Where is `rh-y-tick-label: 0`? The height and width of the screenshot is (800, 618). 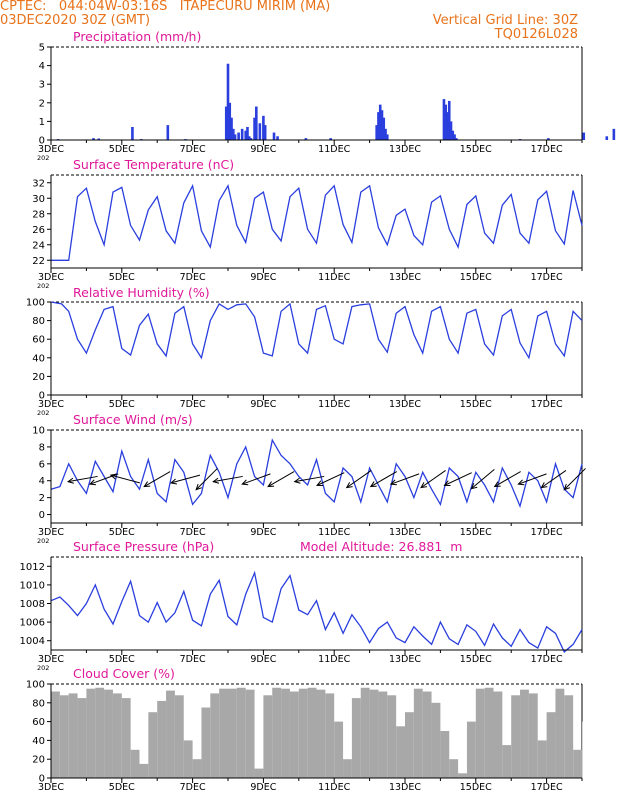 rh-y-tick-label: 0 is located at coordinates (42, 396).